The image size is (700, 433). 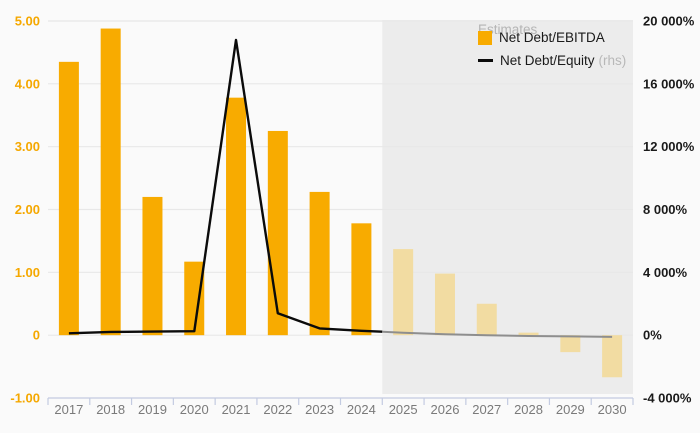 What do you see at coordinates (547, 60) in the screenshot?
I see `legend-label-net-debt-equity: Net Debt/Equity` at bounding box center [547, 60].